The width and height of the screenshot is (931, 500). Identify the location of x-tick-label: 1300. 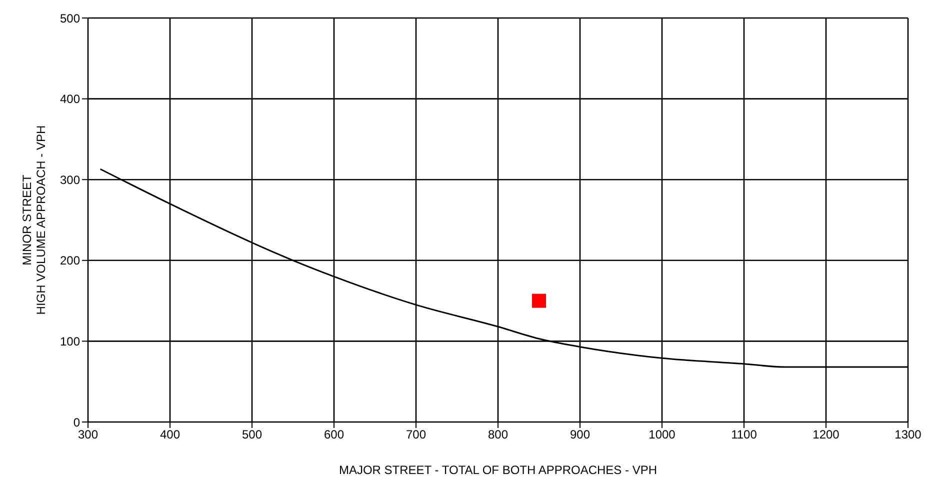
(908, 435).